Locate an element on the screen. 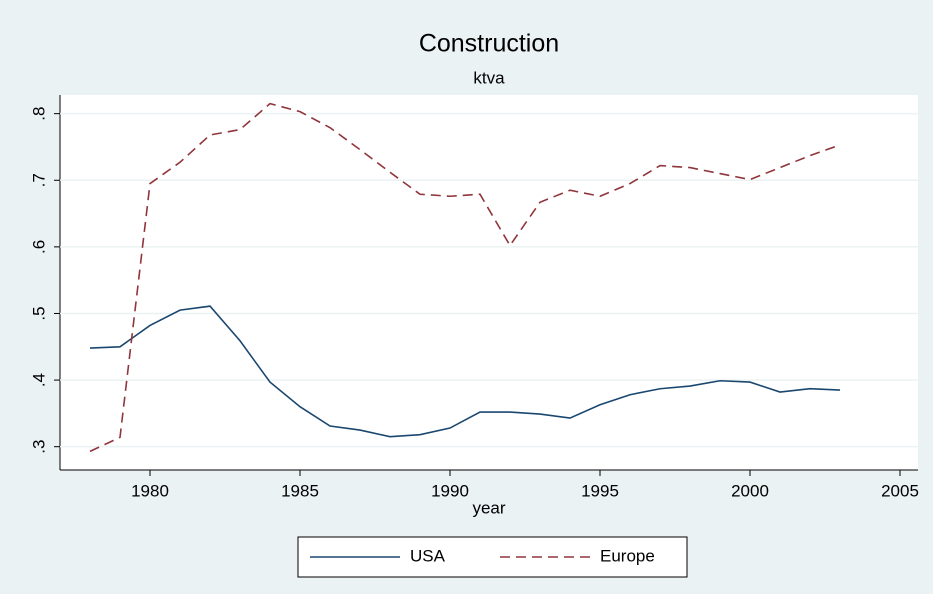  x-axis-title: year is located at coordinates (488, 507).